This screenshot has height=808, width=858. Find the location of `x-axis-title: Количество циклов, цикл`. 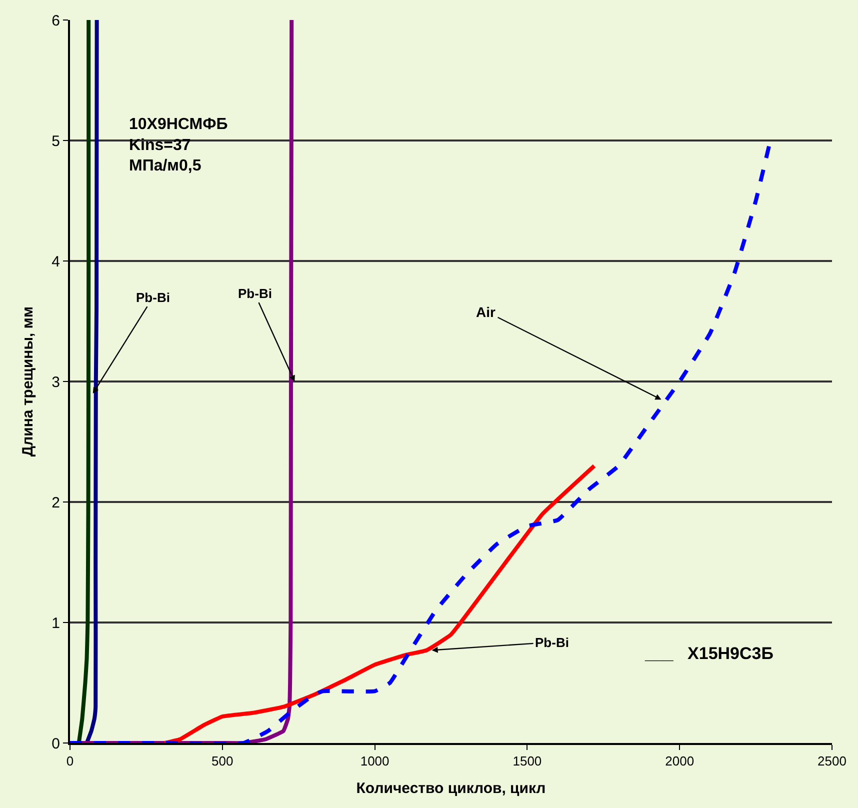

x-axis-title: Количество циклов, цикл is located at coordinates (451, 789).